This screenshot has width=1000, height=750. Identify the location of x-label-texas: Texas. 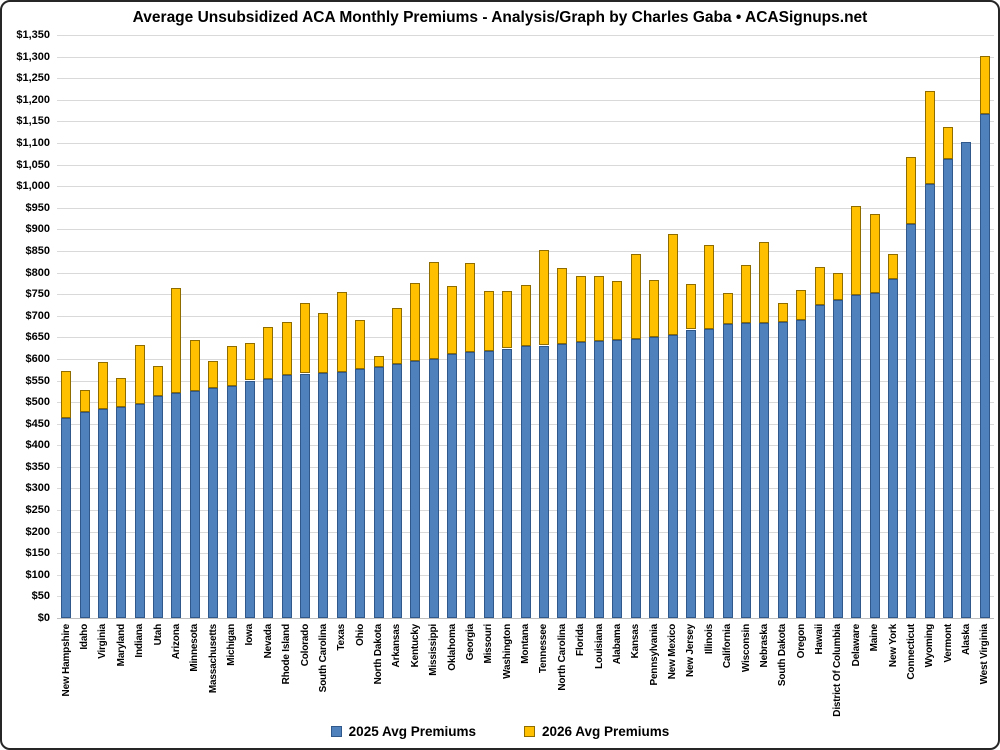
(342, 637).